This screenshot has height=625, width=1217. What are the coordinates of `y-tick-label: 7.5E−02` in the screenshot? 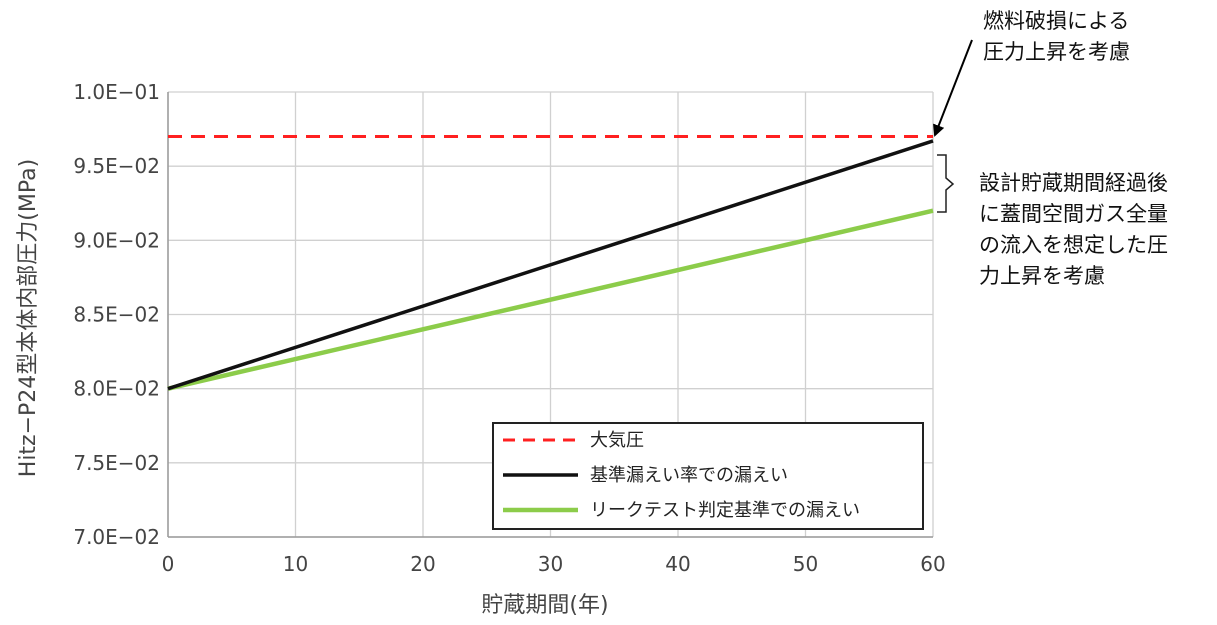 It's located at (116, 463).